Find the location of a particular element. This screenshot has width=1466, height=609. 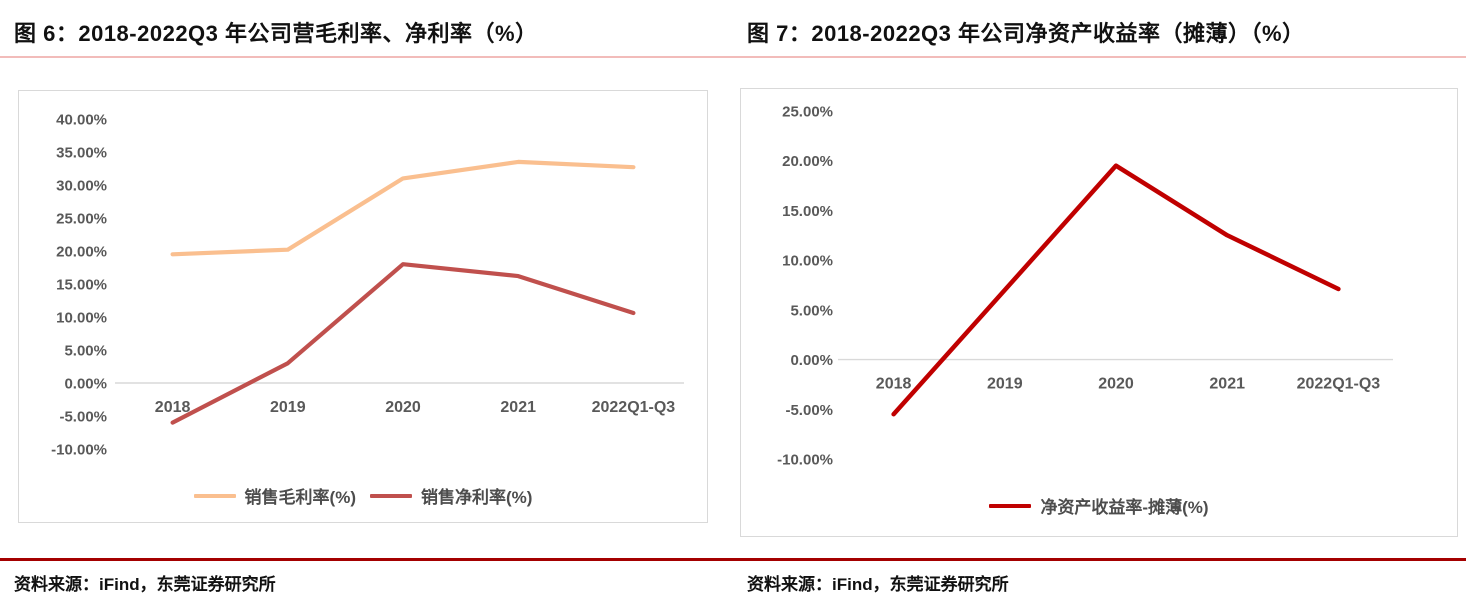

legend-item-net-margin: 销售净利率(%) is located at coordinates (451, 495).